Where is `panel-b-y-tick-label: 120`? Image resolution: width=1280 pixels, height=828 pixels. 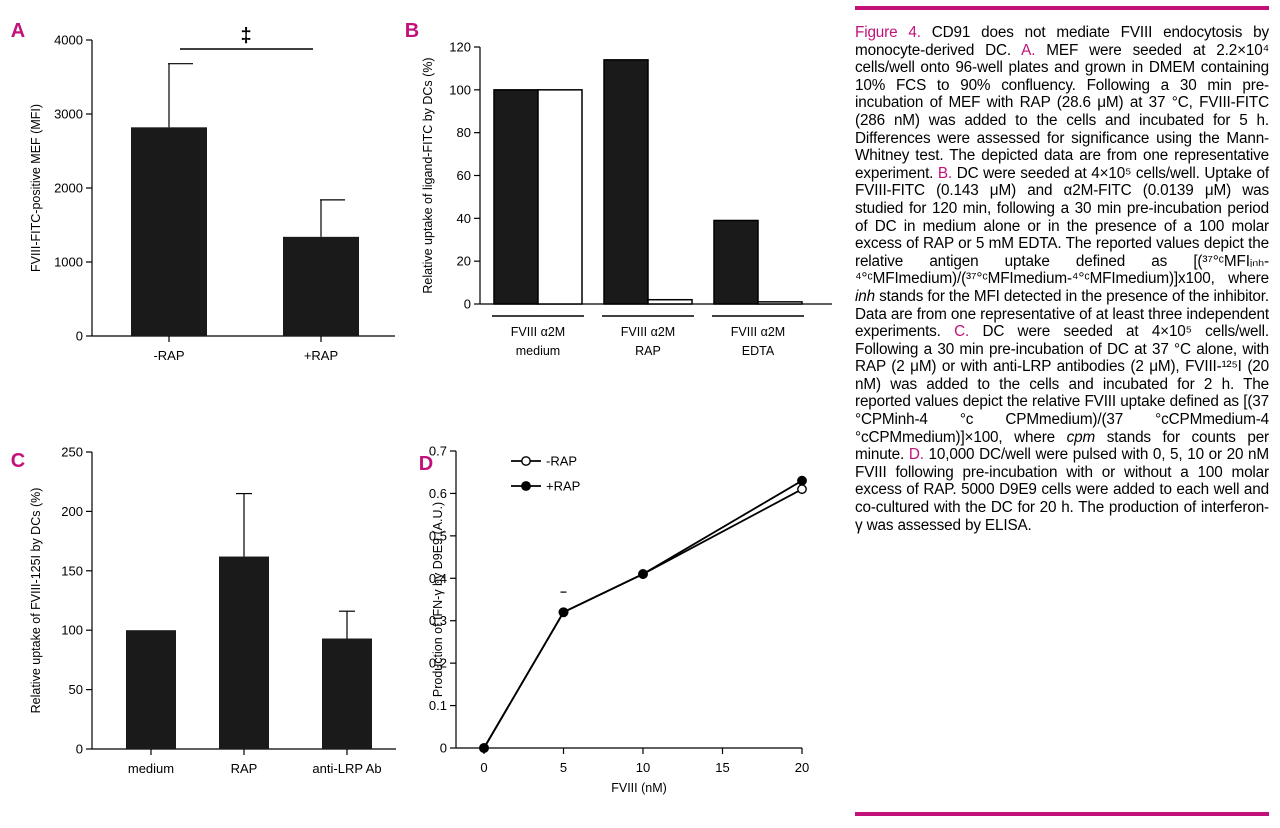
panel-b-y-tick-label: 120 is located at coordinates (460, 47).